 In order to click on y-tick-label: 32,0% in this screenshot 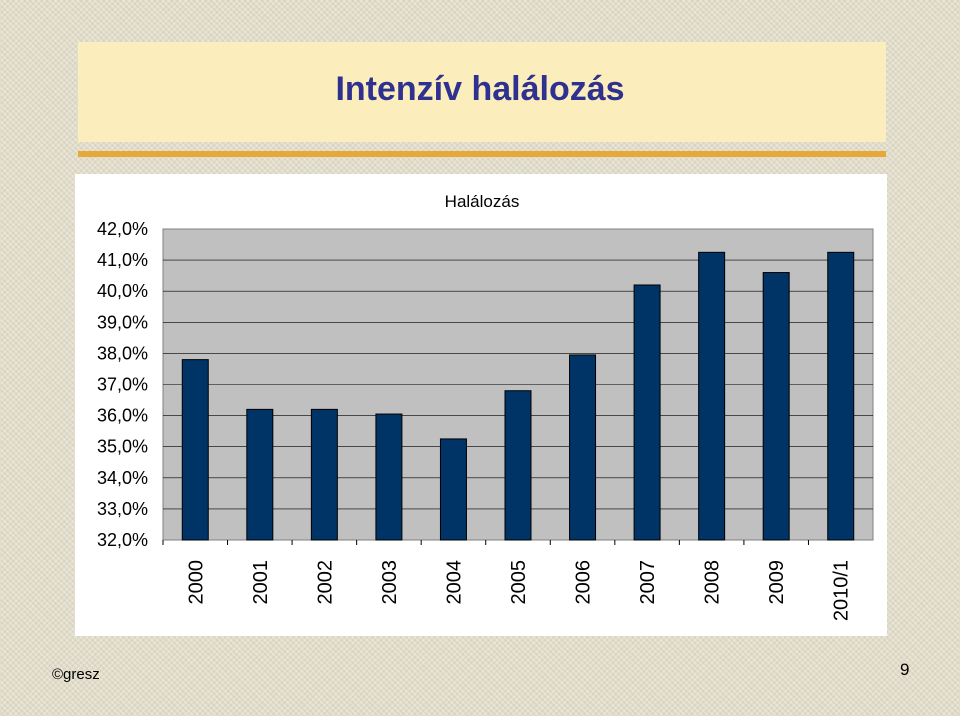, I will do `click(122, 540)`.